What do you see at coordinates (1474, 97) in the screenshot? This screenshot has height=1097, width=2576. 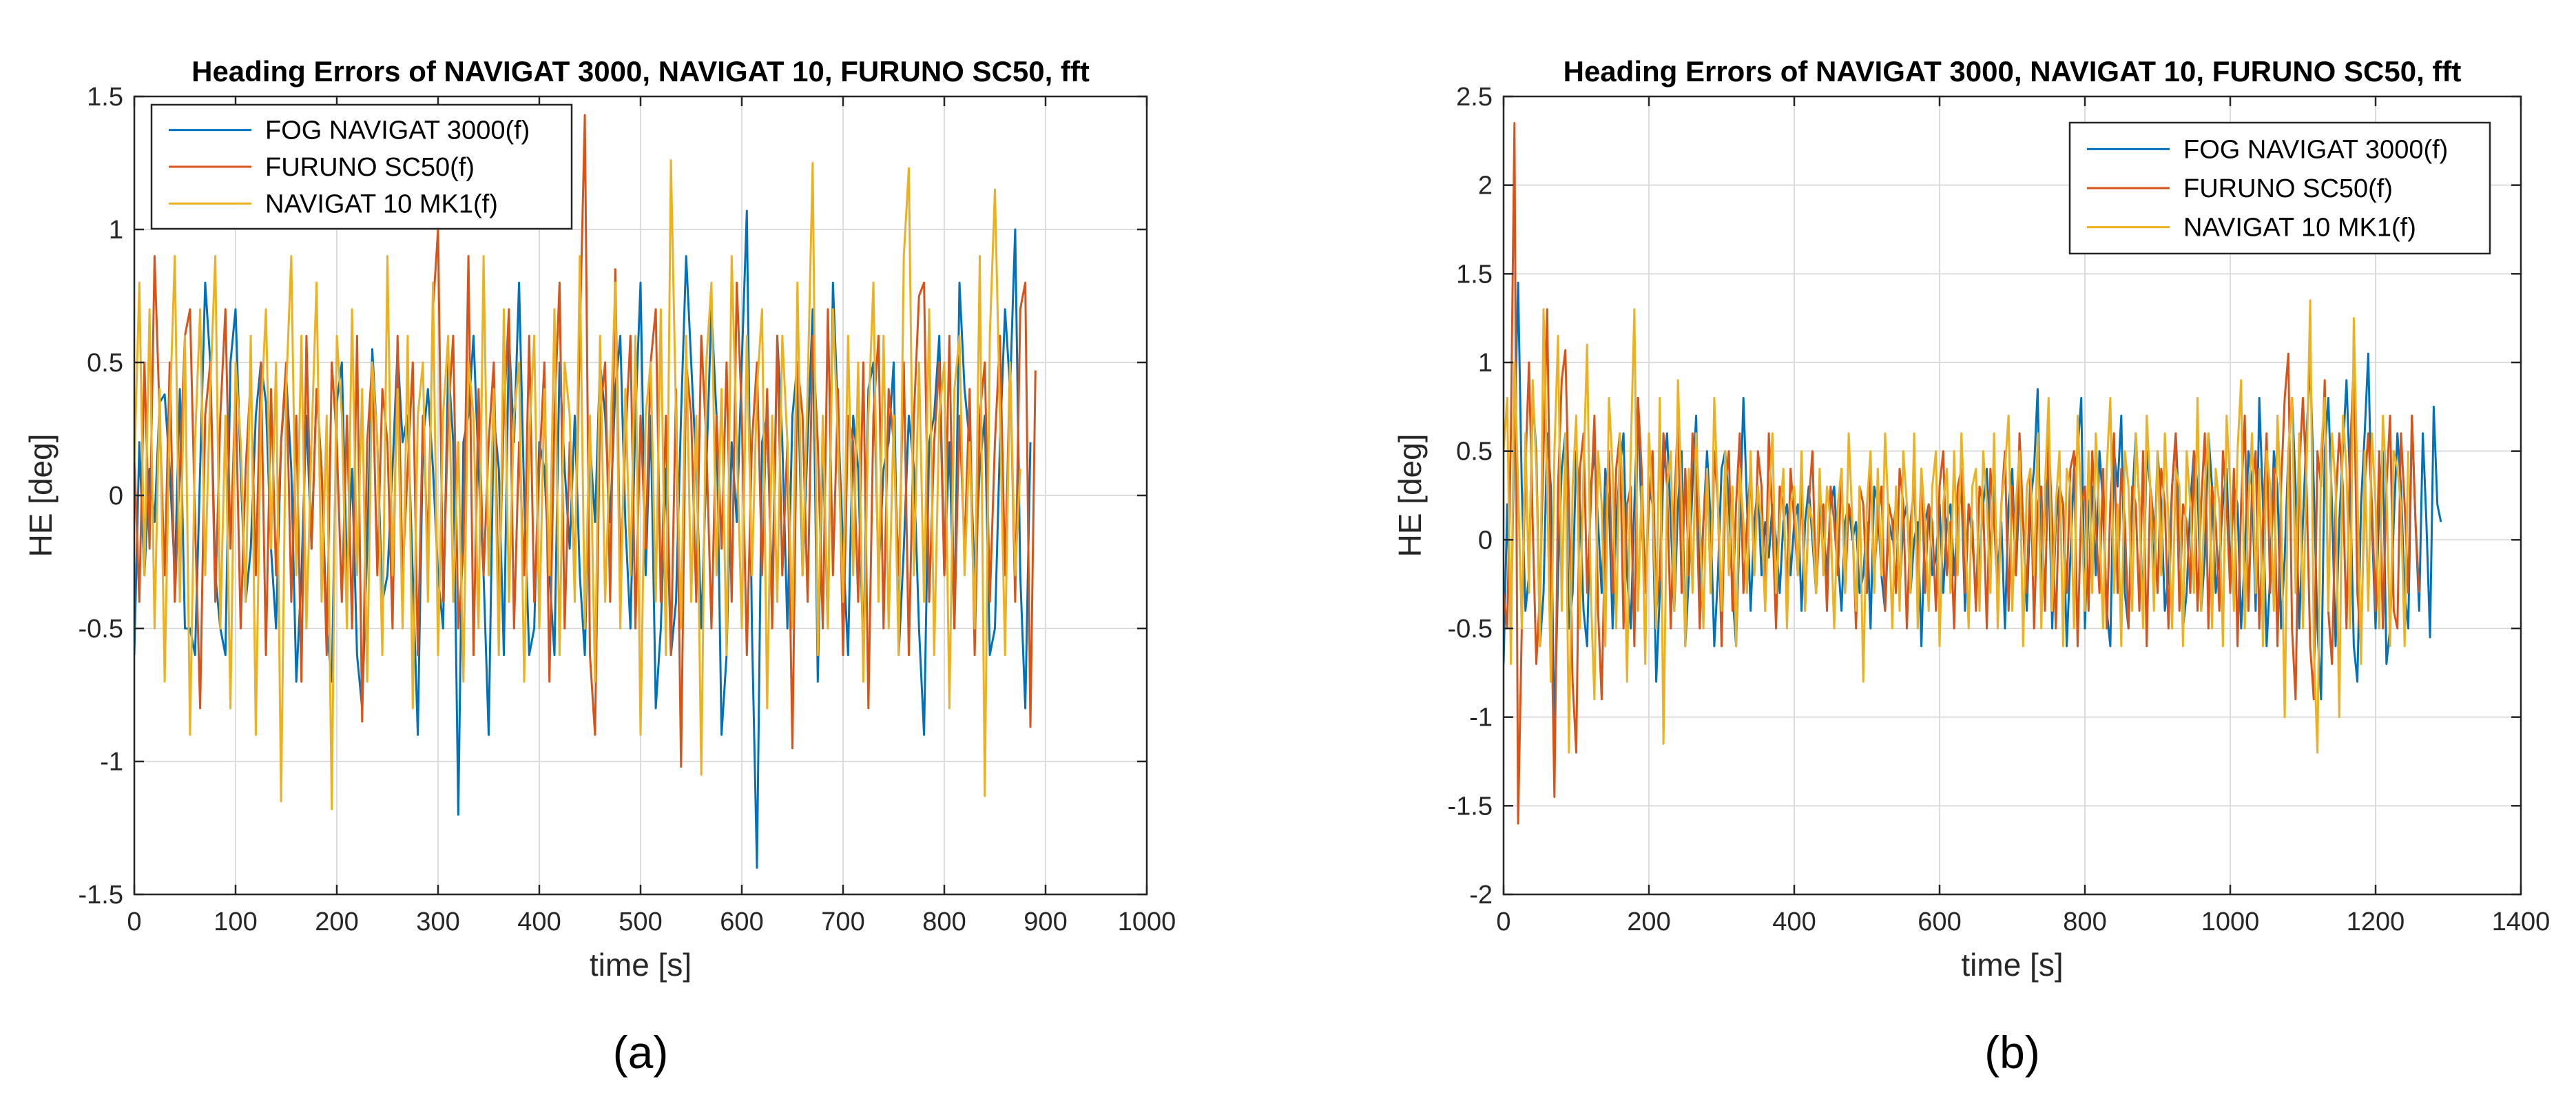 I see `y-tick-label: 2.5` at bounding box center [1474, 97].